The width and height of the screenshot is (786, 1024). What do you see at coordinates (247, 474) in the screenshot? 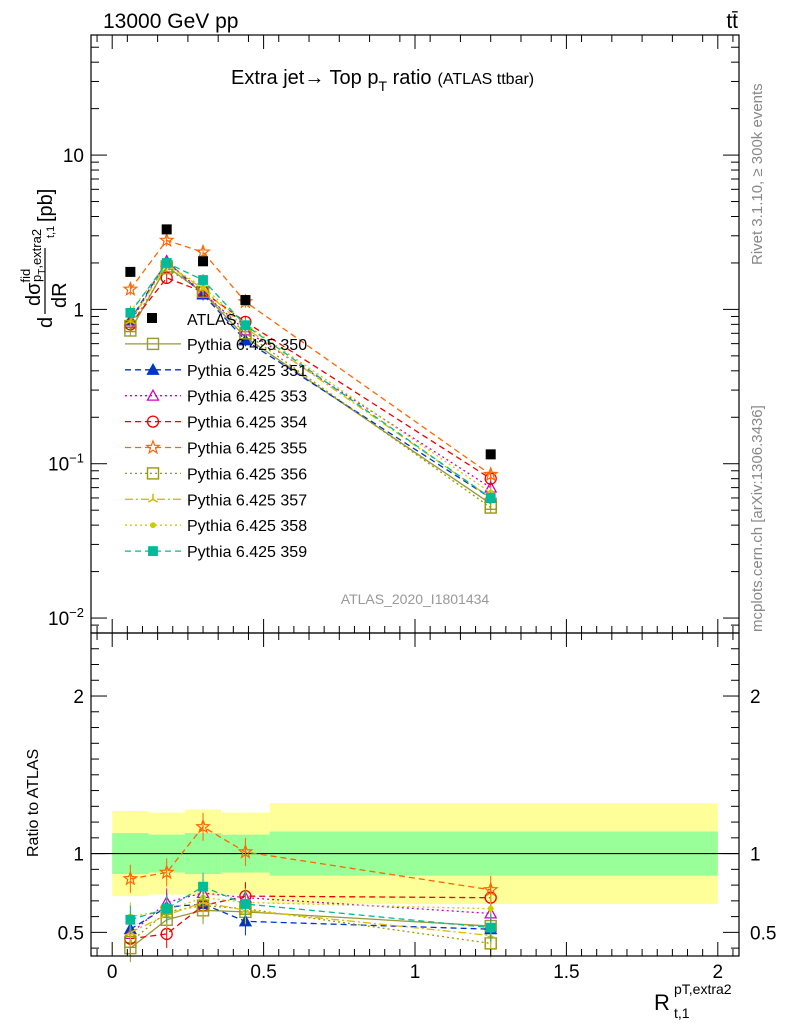
I see `legend-label: Pythia 6.425 356` at bounding box center [247, 474].